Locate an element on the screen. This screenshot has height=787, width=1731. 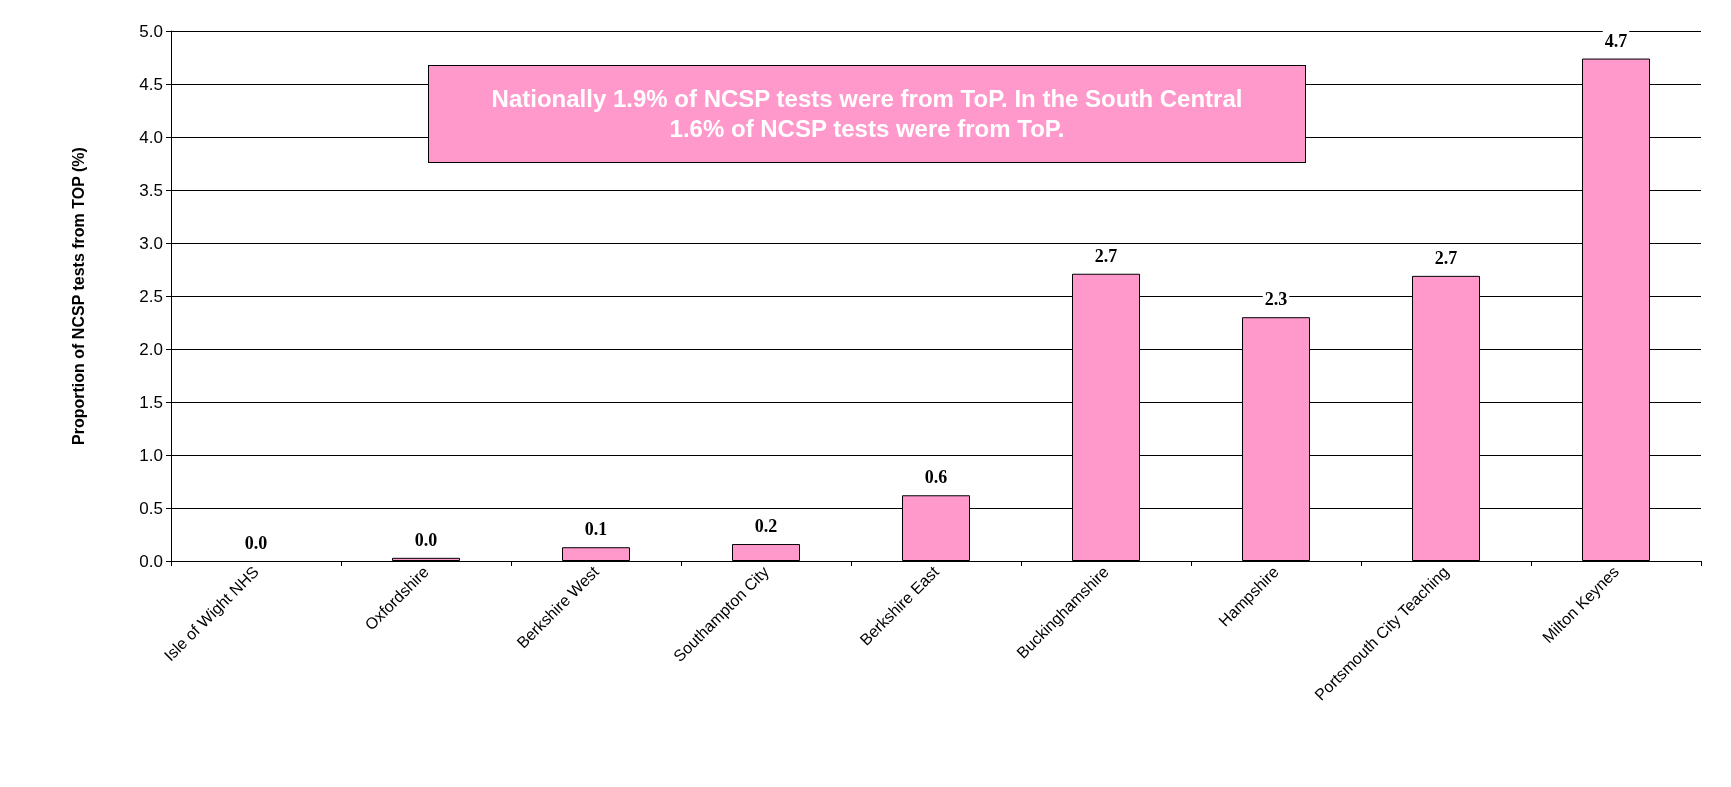
data-label: 0.1 is located at coordinates (596, 529).